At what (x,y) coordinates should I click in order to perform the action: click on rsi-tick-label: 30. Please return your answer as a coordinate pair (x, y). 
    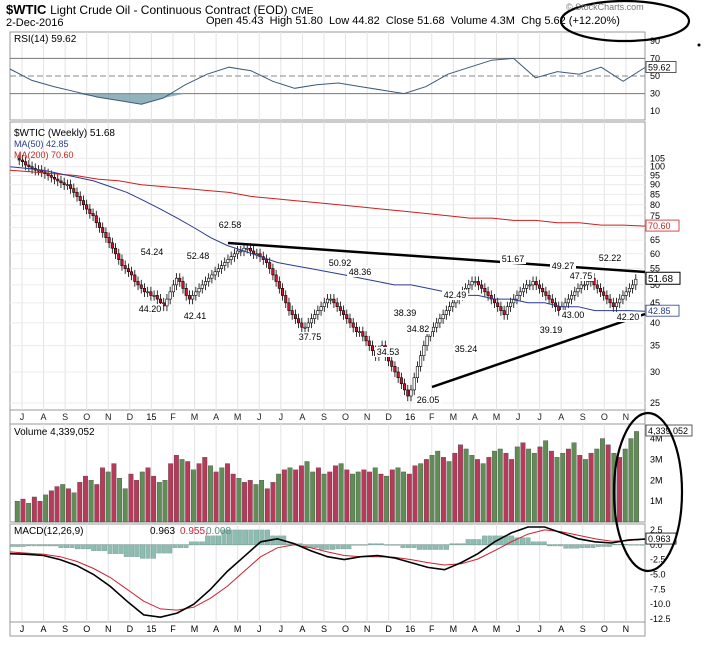
    Looking at the image, I should click on (655, 94).